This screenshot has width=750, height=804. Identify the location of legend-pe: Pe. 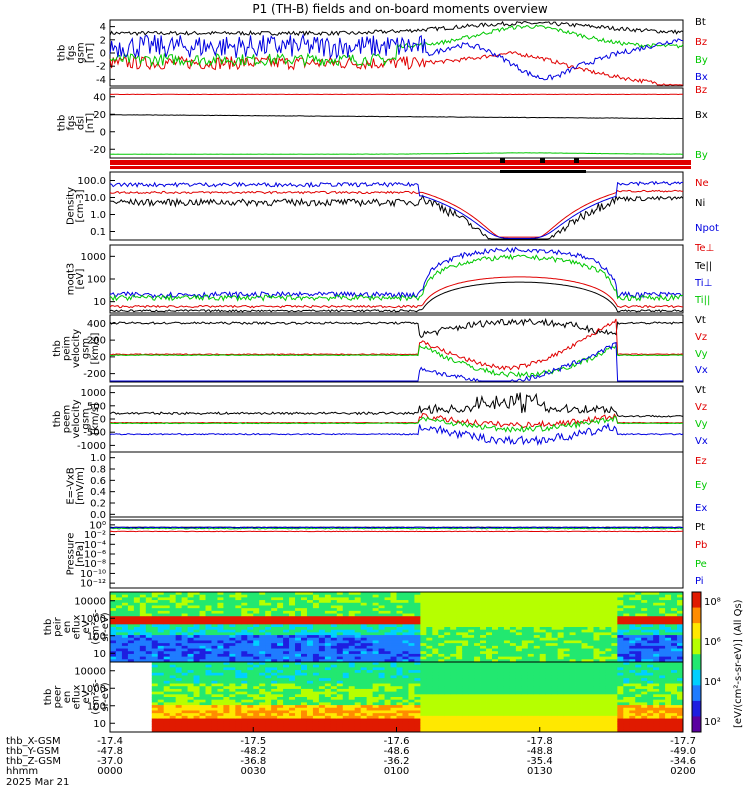
(701, 564).